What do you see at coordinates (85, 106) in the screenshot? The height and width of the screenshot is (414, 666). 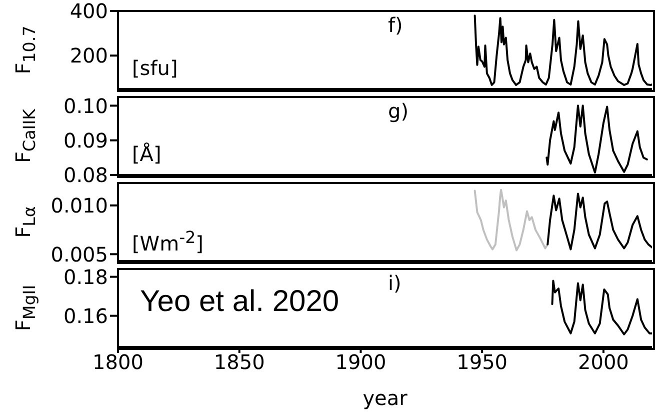 I see `y-tick-label: 0.10` at bounding box center [85, 106].